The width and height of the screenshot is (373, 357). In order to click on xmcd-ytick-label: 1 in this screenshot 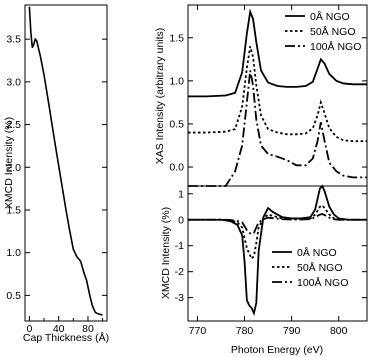, I will do `click(181, 194)`.